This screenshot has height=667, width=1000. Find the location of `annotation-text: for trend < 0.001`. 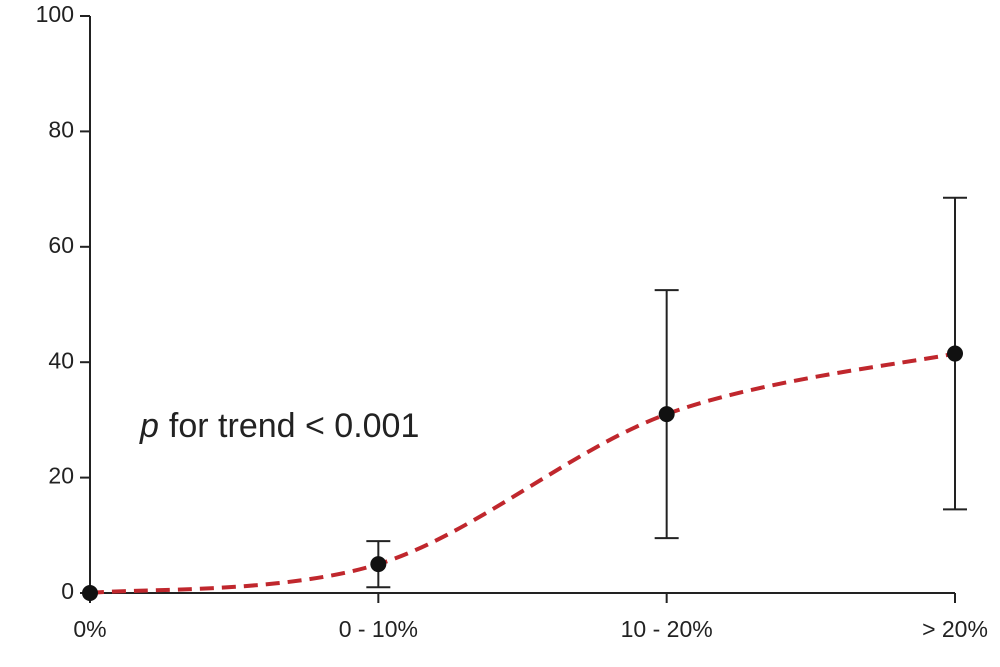

annotation-text: for trend < 0.001 is located at coordinates (294, 426).